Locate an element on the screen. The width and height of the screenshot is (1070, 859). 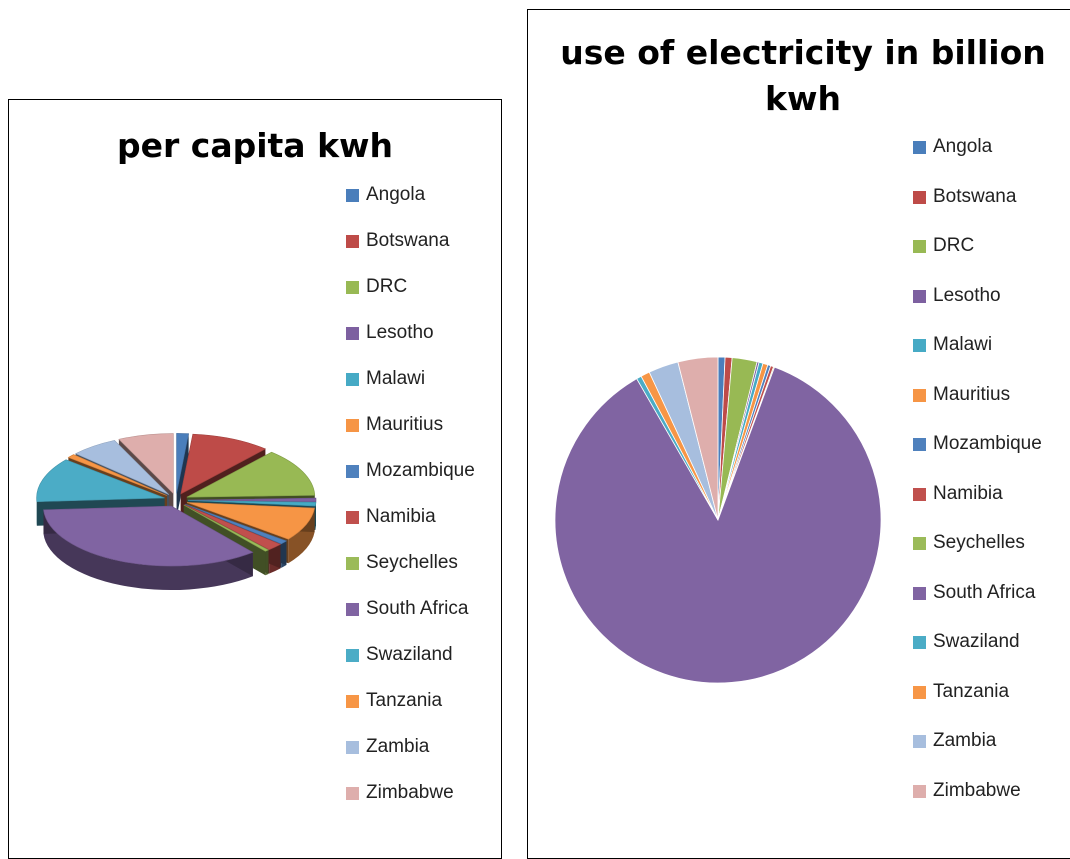
chart-title: use of electricity in billion kwh is located at coordinates (803, 76).